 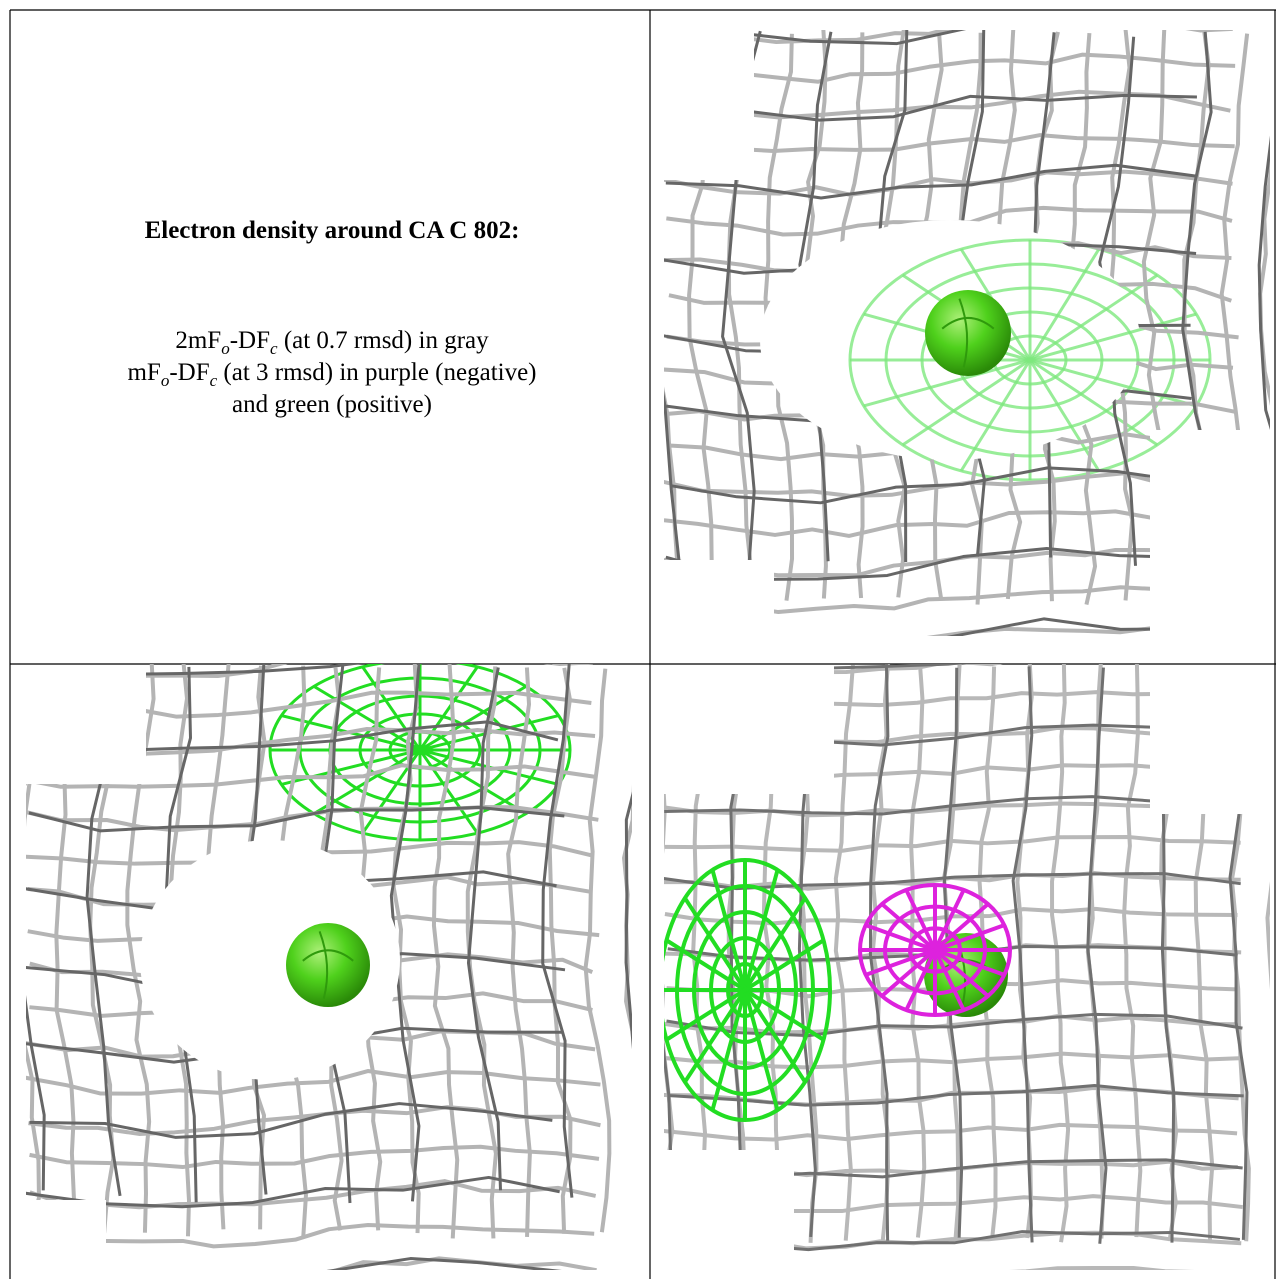 I want to click on legend-line: and green (positive), so click(x=332, y=404).